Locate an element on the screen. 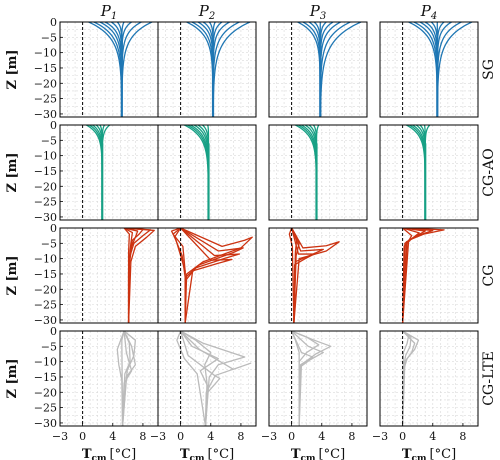  column-title-p3: P3 is located at coordinates (317, 12).